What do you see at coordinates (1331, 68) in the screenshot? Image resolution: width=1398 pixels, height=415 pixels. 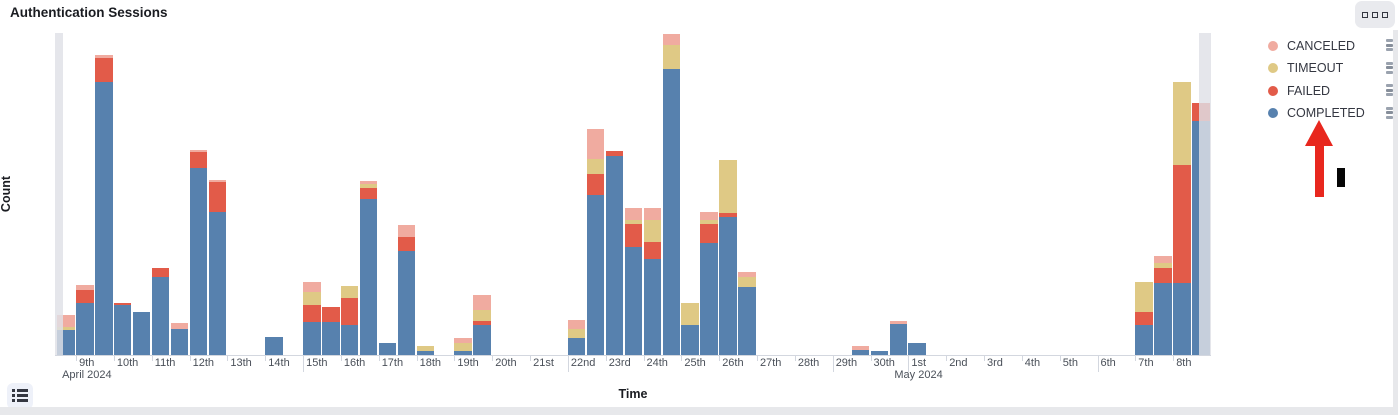 I see `legend-item-timeout: TIMEOUT` at bounding box center [1331, 68].